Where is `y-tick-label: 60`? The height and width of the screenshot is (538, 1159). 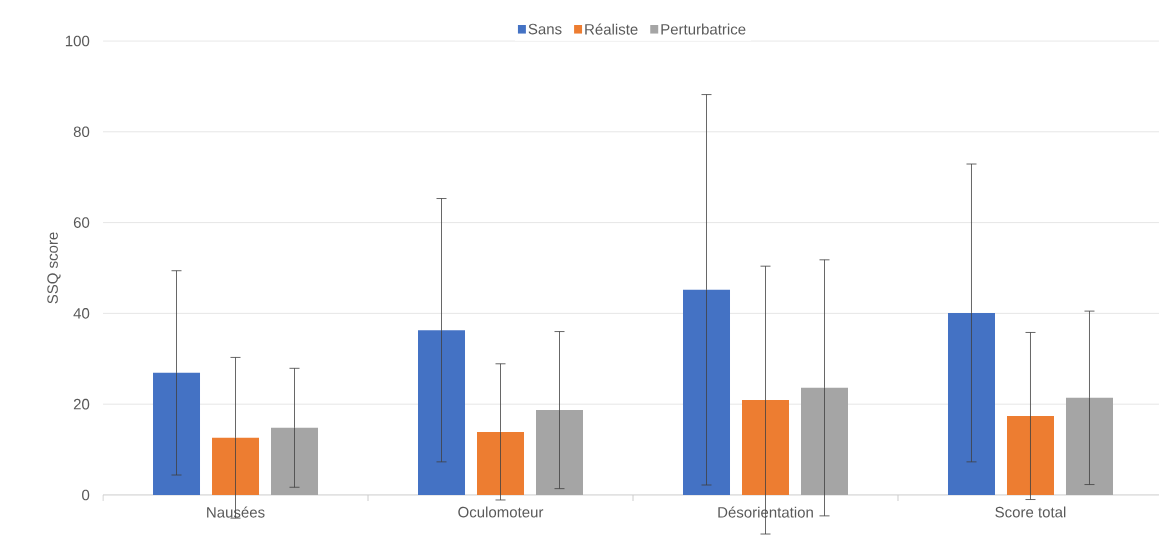
y-tick-label: 60 is located at coordinates (81, 222).